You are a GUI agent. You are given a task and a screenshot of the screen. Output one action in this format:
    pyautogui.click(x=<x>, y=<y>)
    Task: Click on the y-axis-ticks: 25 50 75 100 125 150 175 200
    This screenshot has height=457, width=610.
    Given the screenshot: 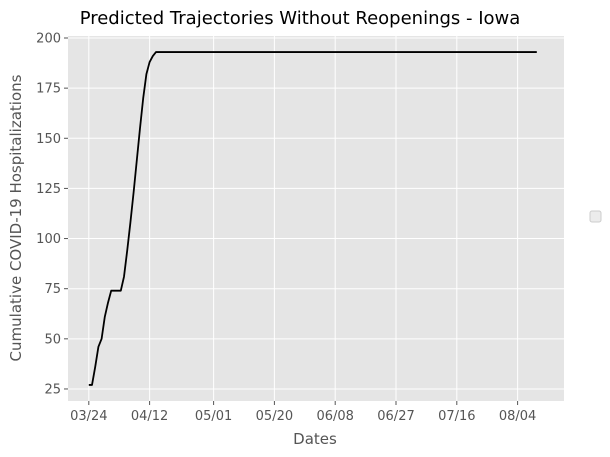 What is the action you would take?
    pyautogui.click(x=52, y=214)
    